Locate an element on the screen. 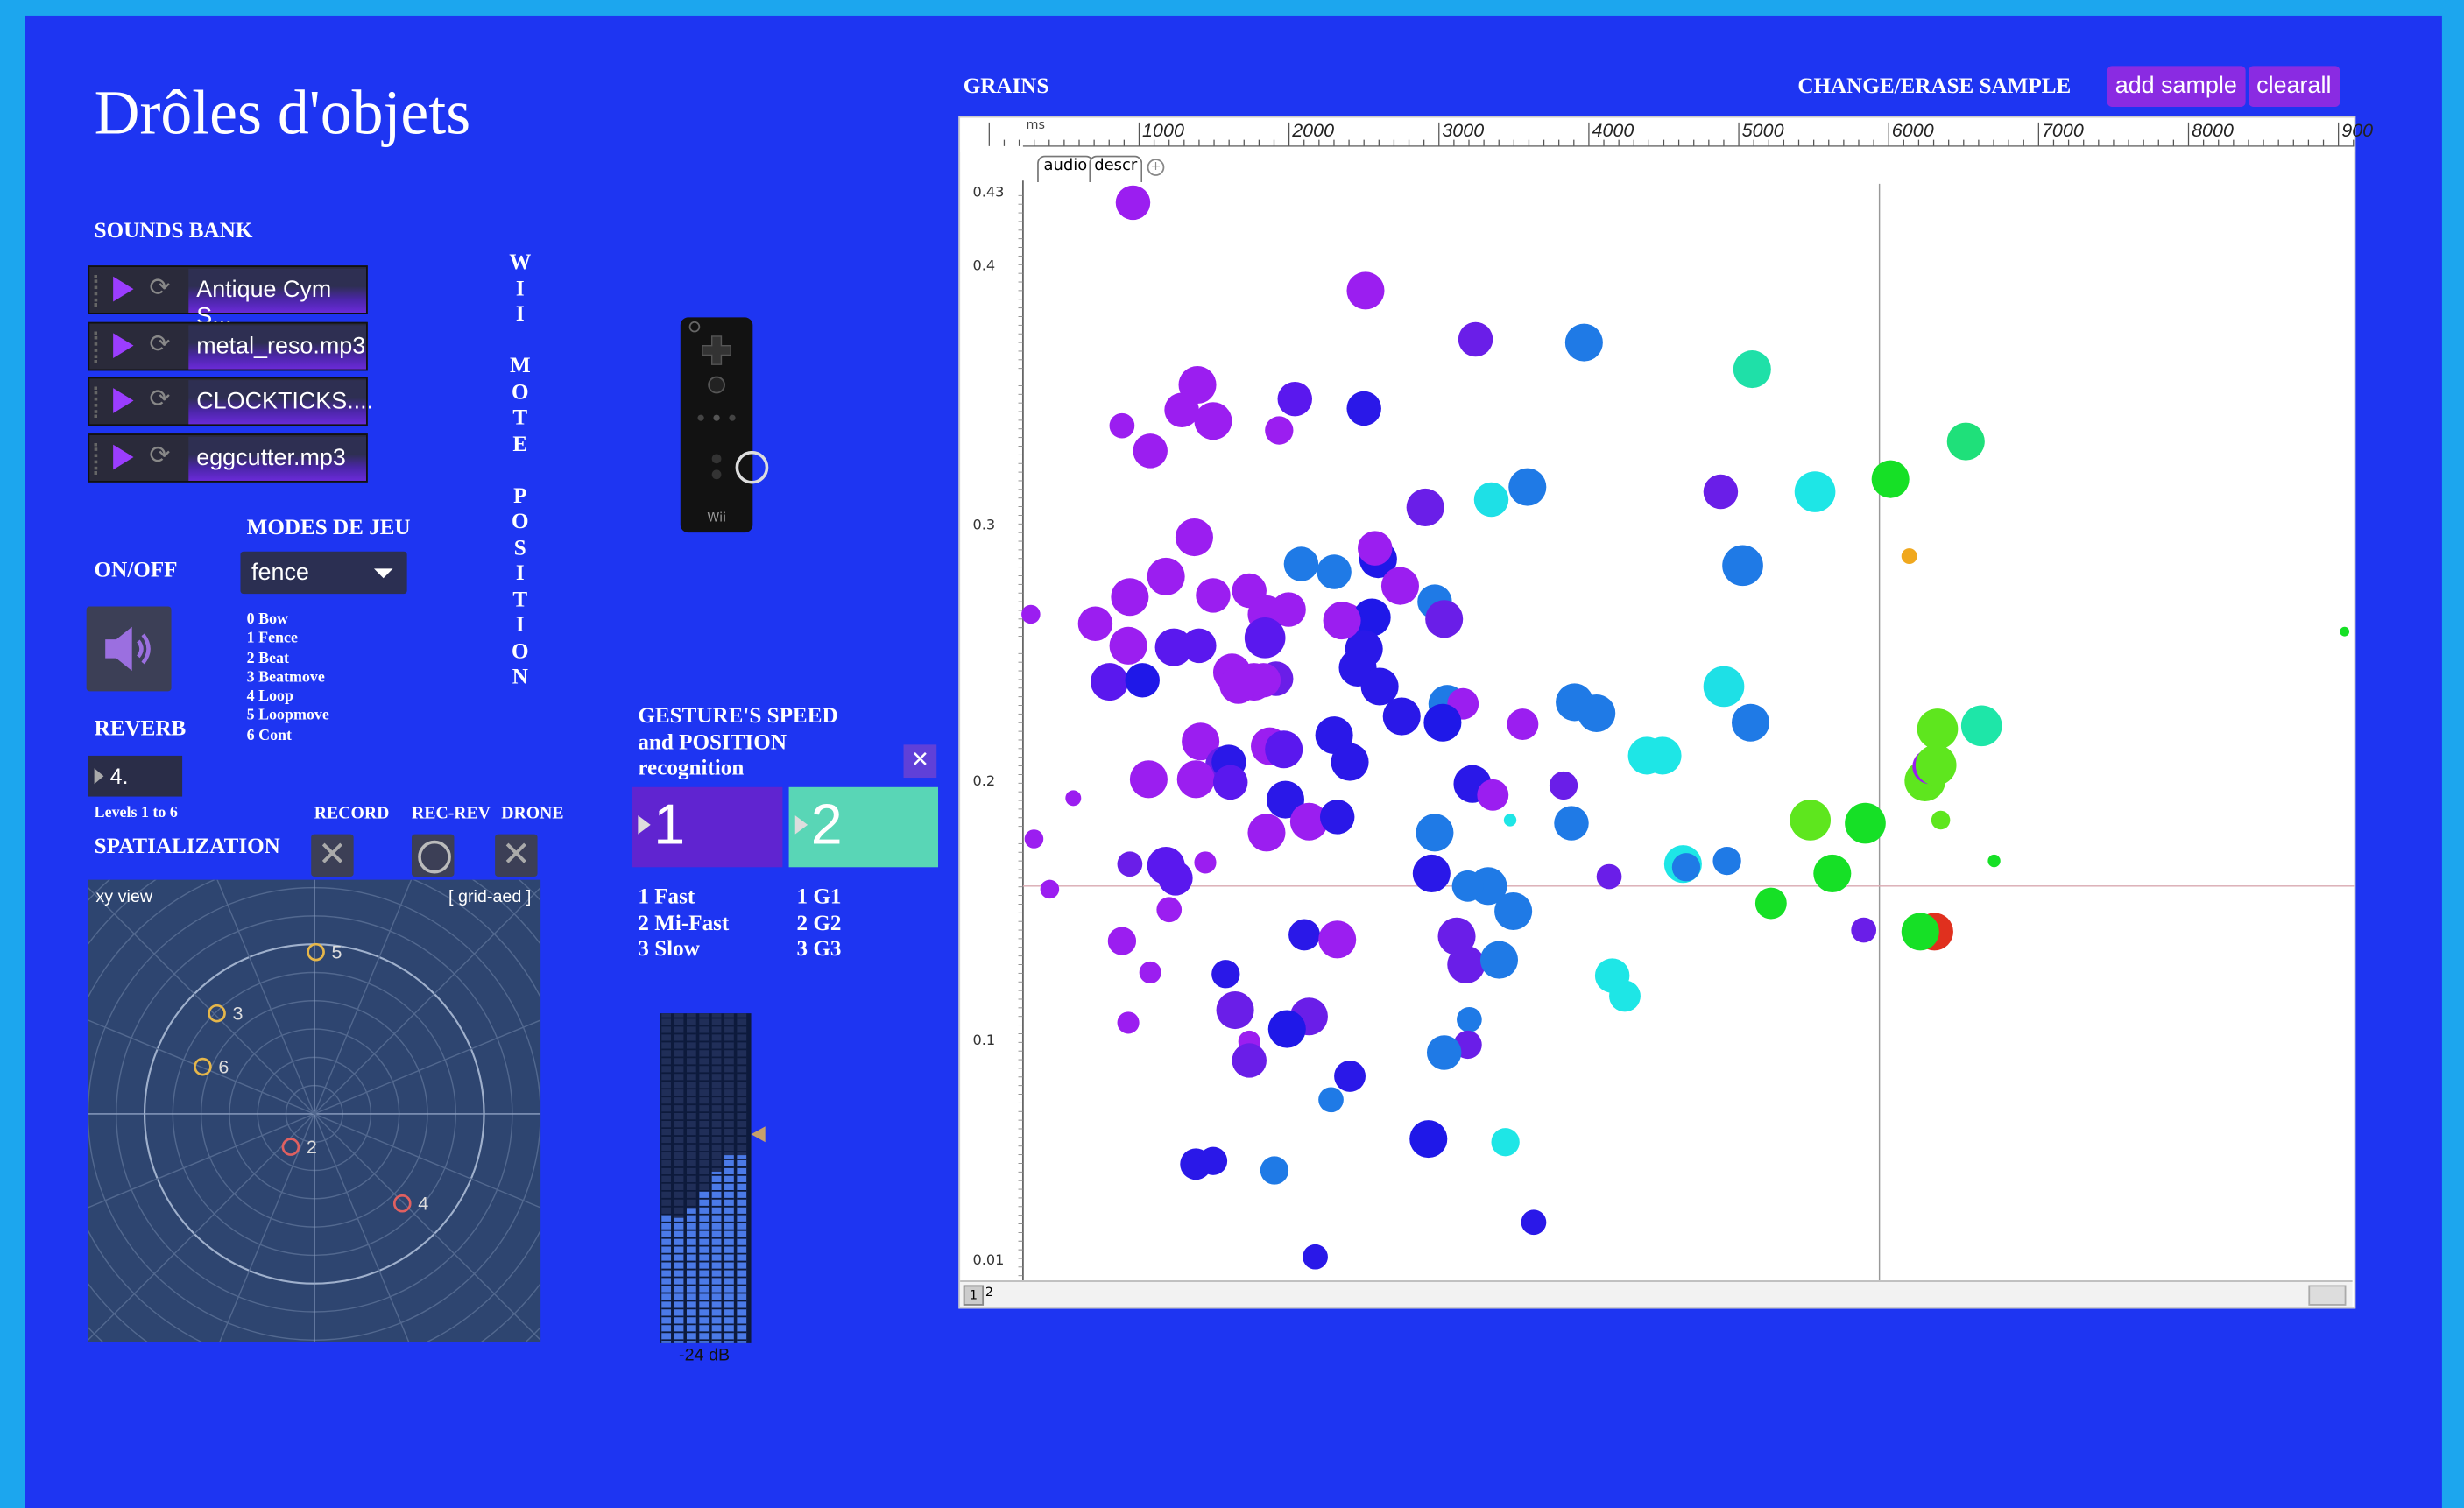 This screenshot has width=2464, height=1508. drone-toggle: ✕ is located at coordinates (516, 855).